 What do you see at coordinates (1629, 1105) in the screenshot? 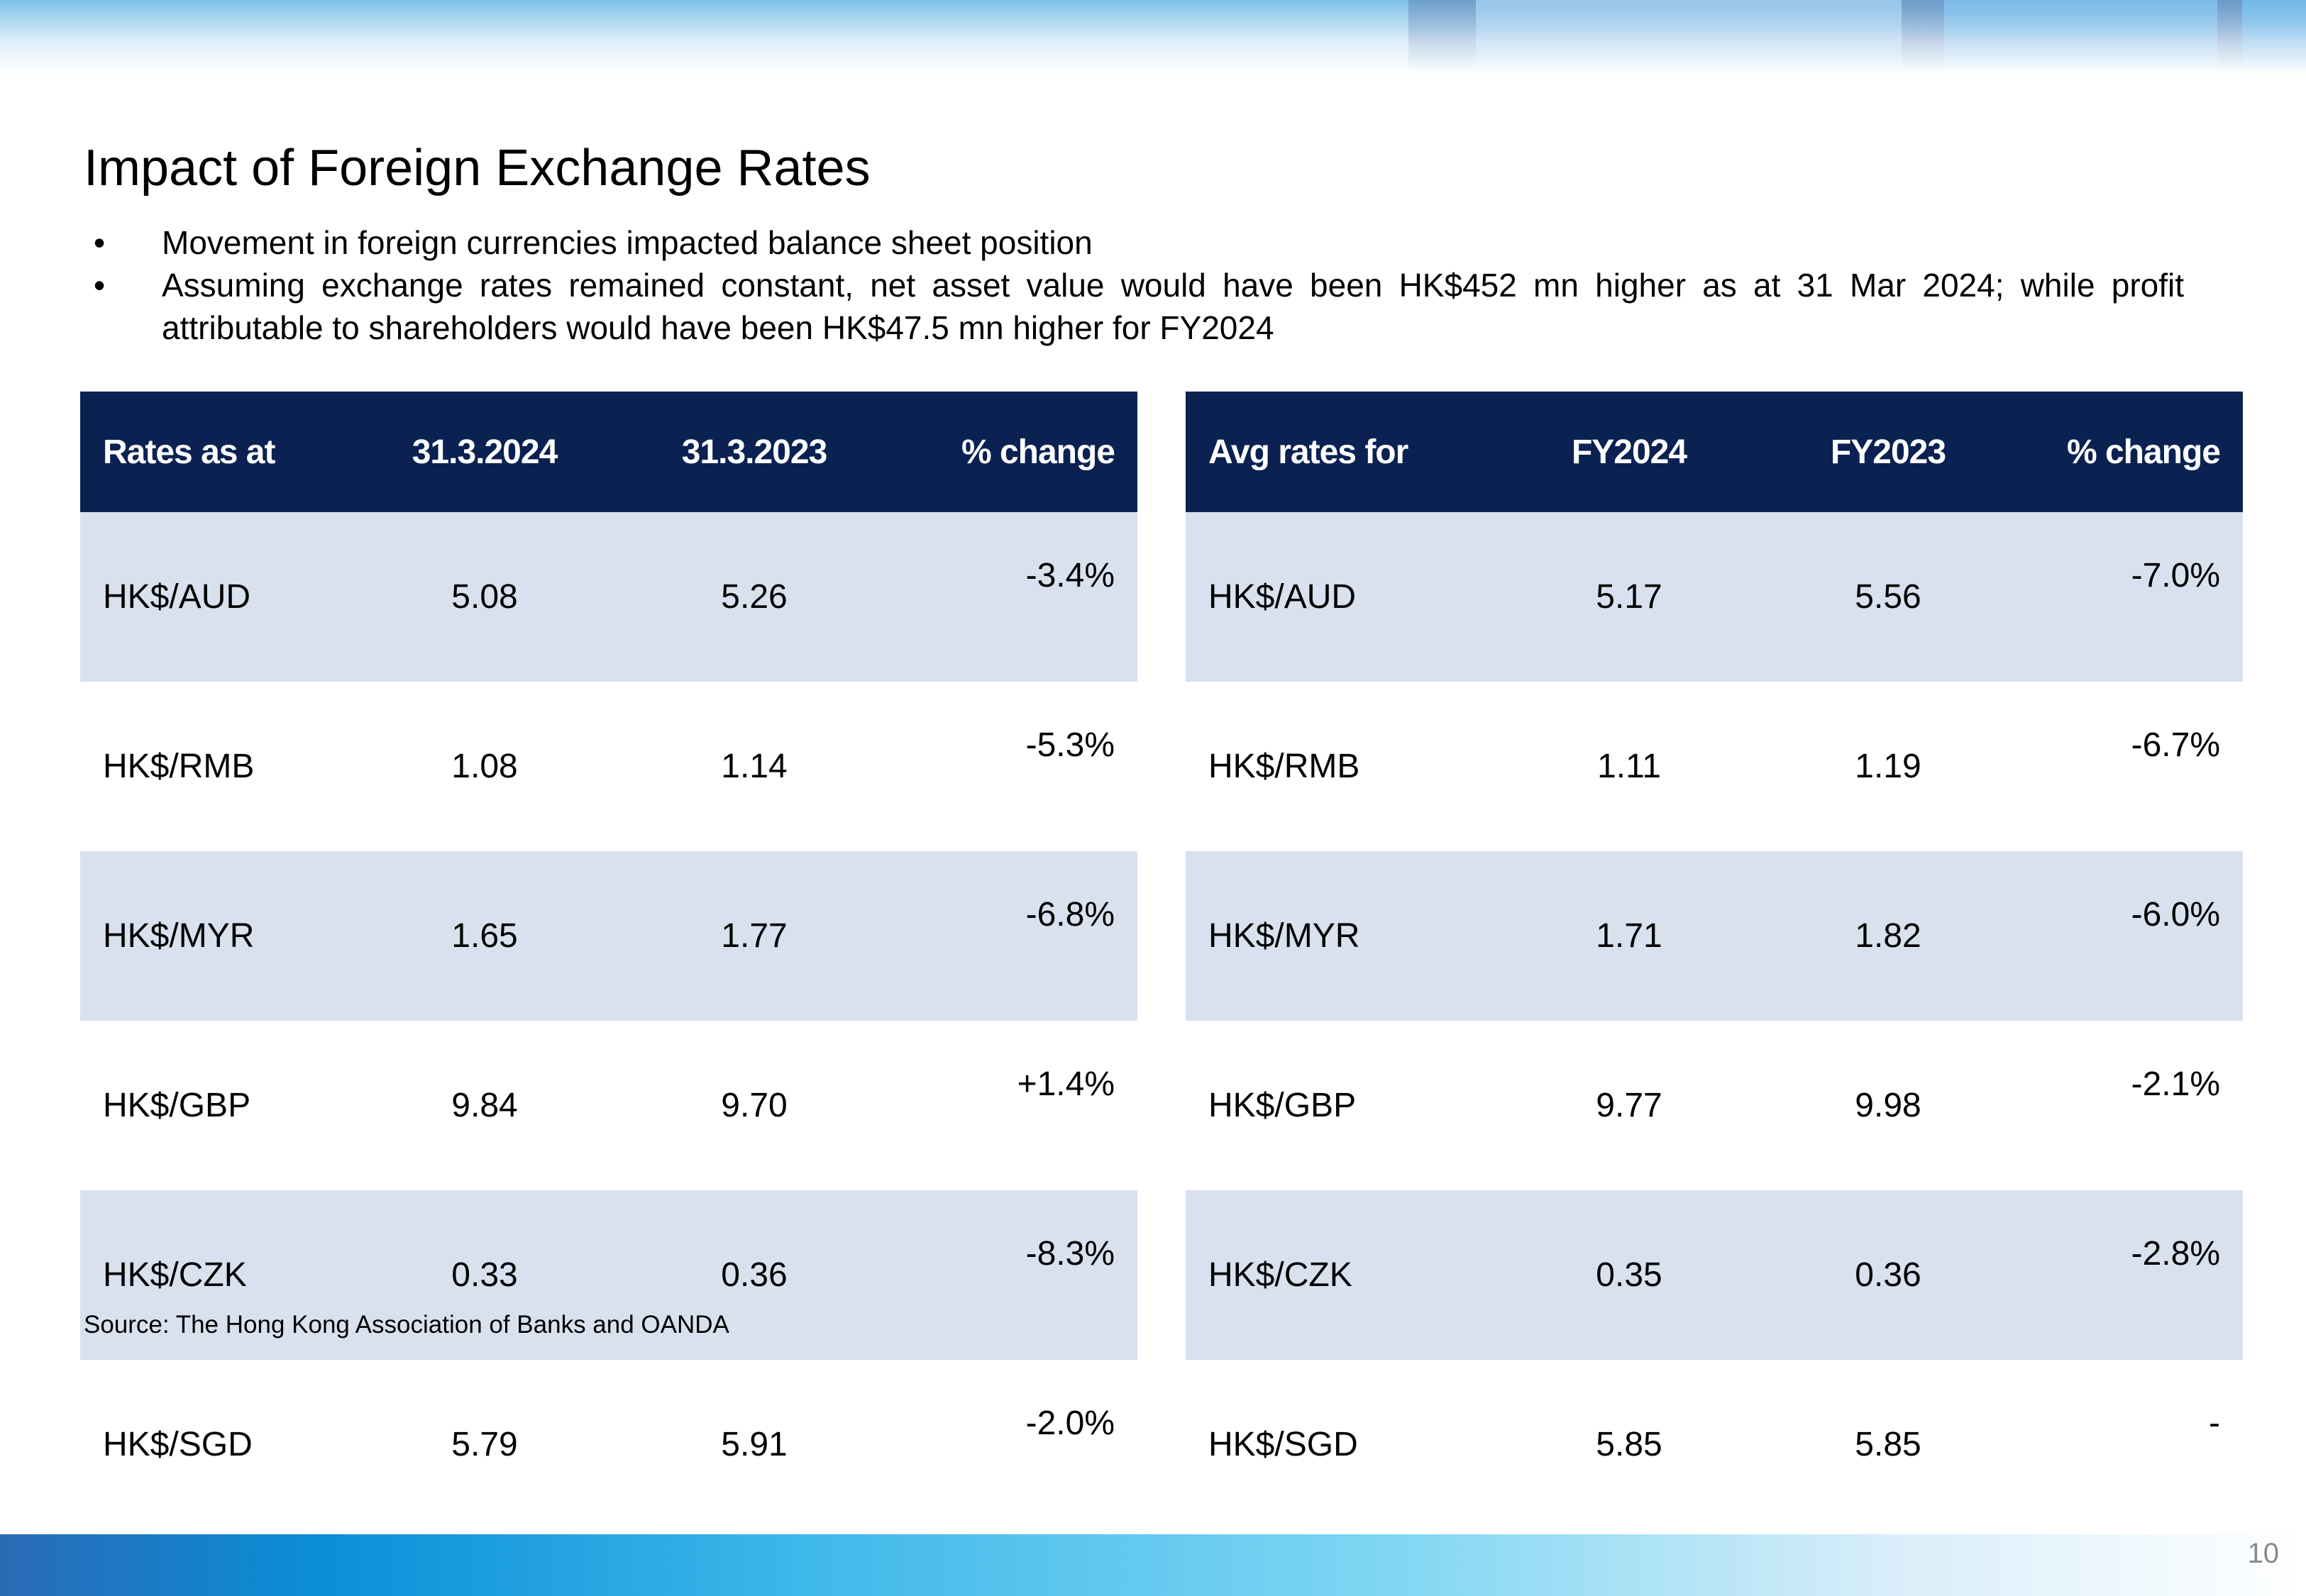
I see `rate-cell: 9.77` at bounding box center [1629, 1105].